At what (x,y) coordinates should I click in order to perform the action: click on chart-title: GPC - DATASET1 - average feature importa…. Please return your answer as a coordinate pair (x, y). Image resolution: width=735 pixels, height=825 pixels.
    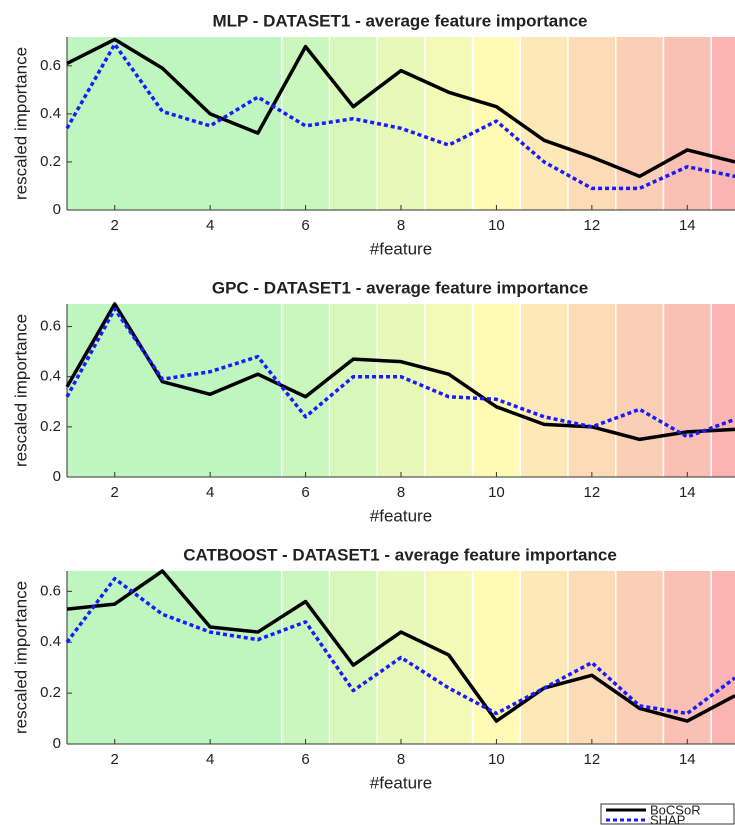
    Looking at the image, I should click on (400, 287).